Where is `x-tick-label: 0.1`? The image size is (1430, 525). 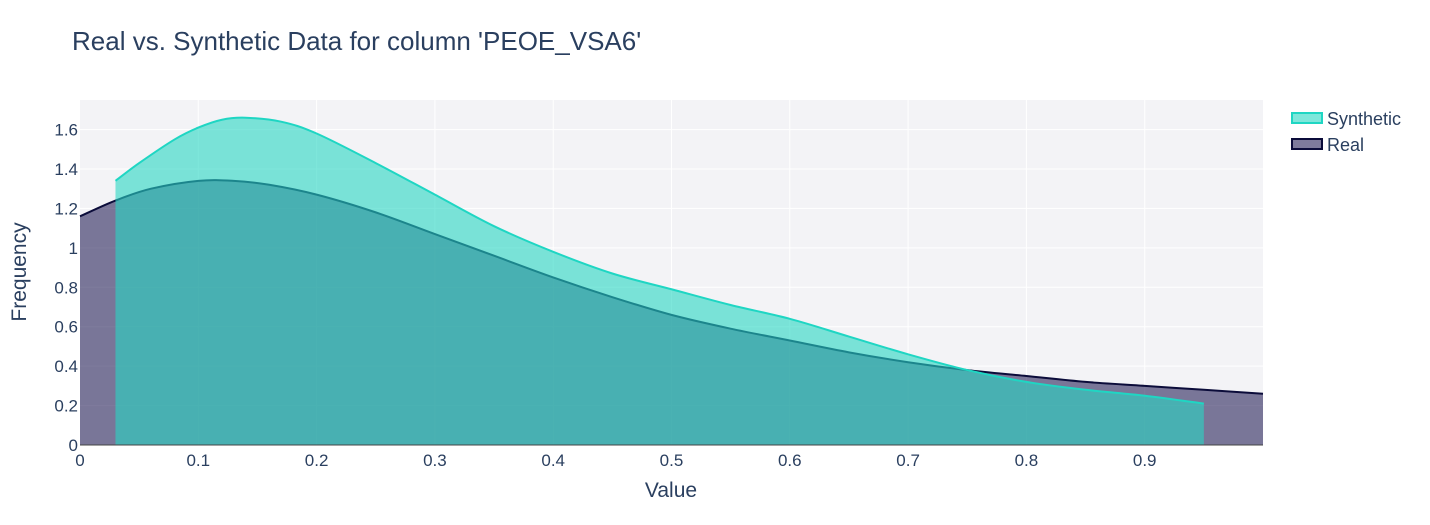
x-tick-label: 0.1 is located at coordinates (198, 460).